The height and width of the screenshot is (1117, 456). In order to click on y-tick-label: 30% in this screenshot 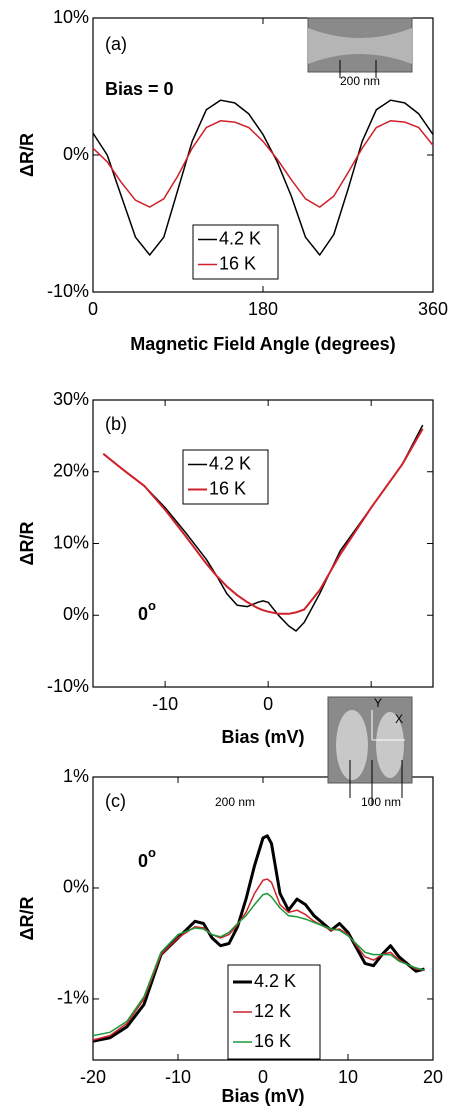, I will do `click(71, 399)`.